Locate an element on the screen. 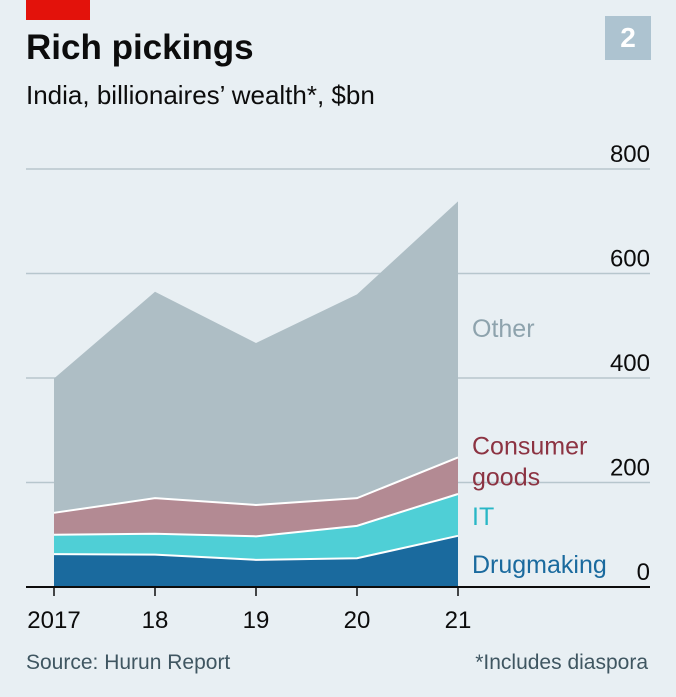  x-tick-label: 21 is located at coordinates (458, 620).